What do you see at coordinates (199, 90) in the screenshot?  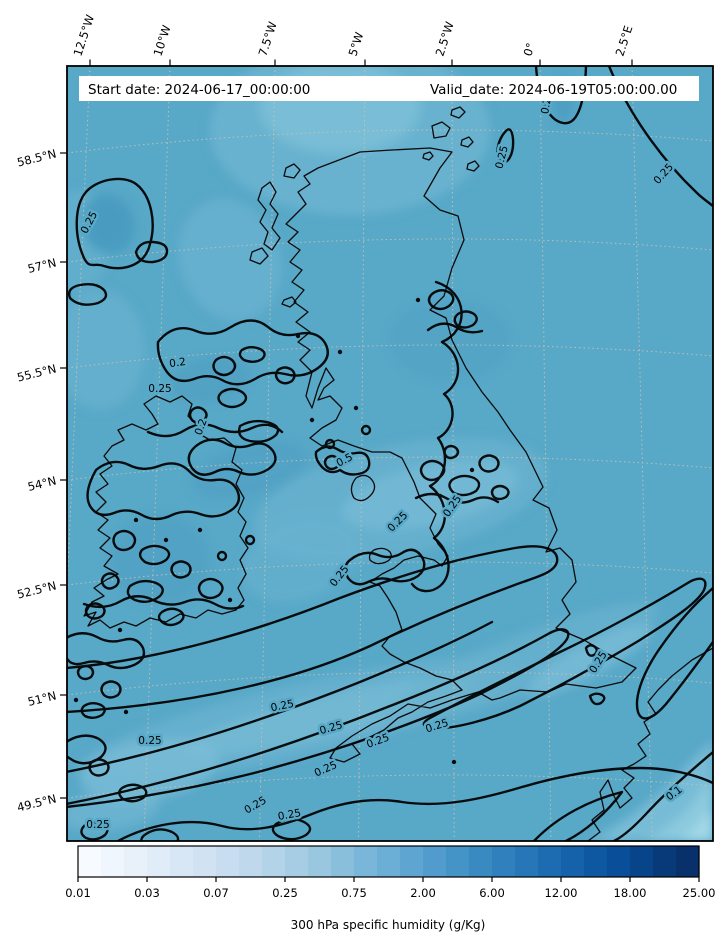 I see `start-date-label: Start date: 2024-06-17_00:00:00` at bounding box center [199, 90].